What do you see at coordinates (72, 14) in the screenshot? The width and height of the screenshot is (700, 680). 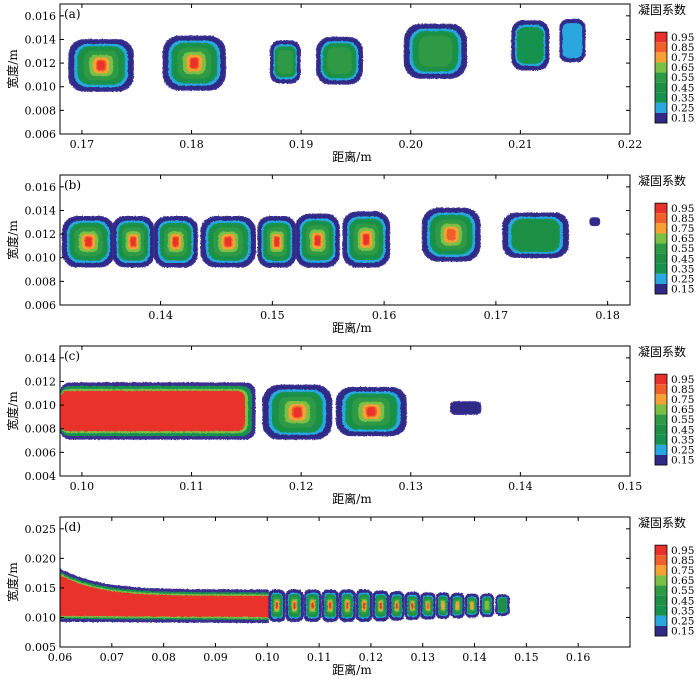 I see `panel-label: (a)` at bounding box center [72, 14].